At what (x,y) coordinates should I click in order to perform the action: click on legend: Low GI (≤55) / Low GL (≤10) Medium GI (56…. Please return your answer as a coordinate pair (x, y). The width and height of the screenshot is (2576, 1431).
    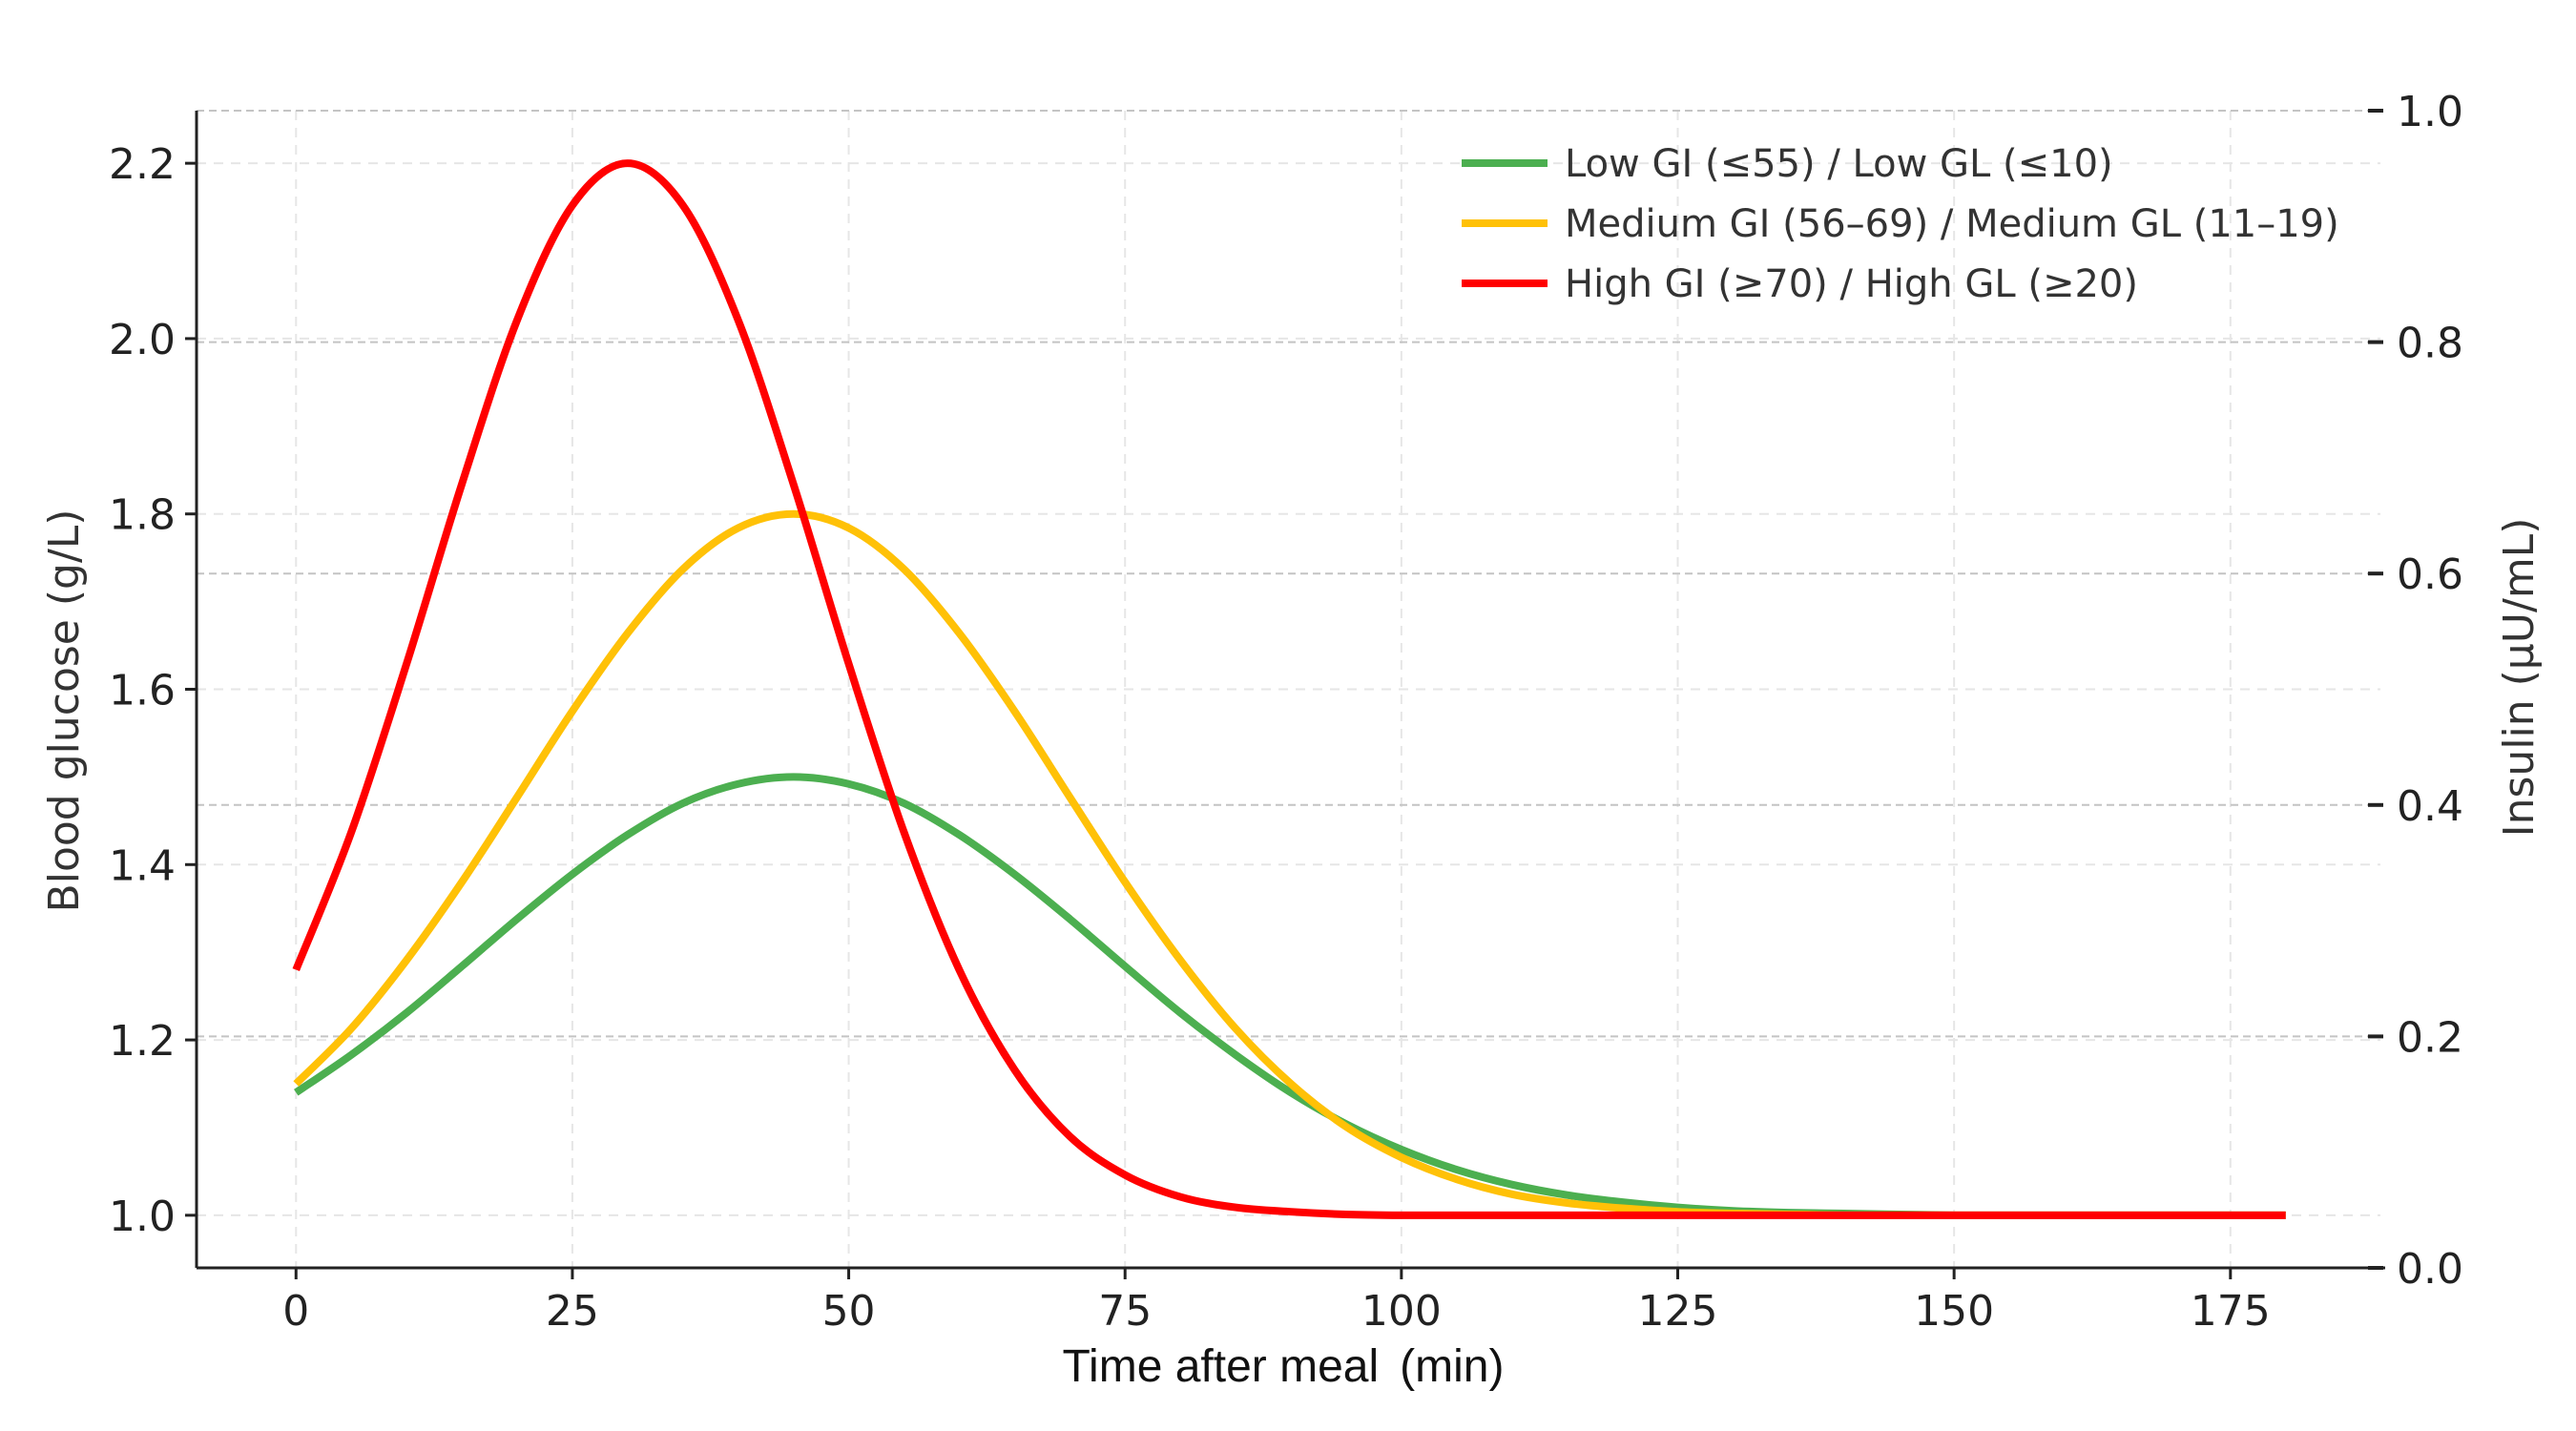
    Looking at the image, I should click on (1900, 224).